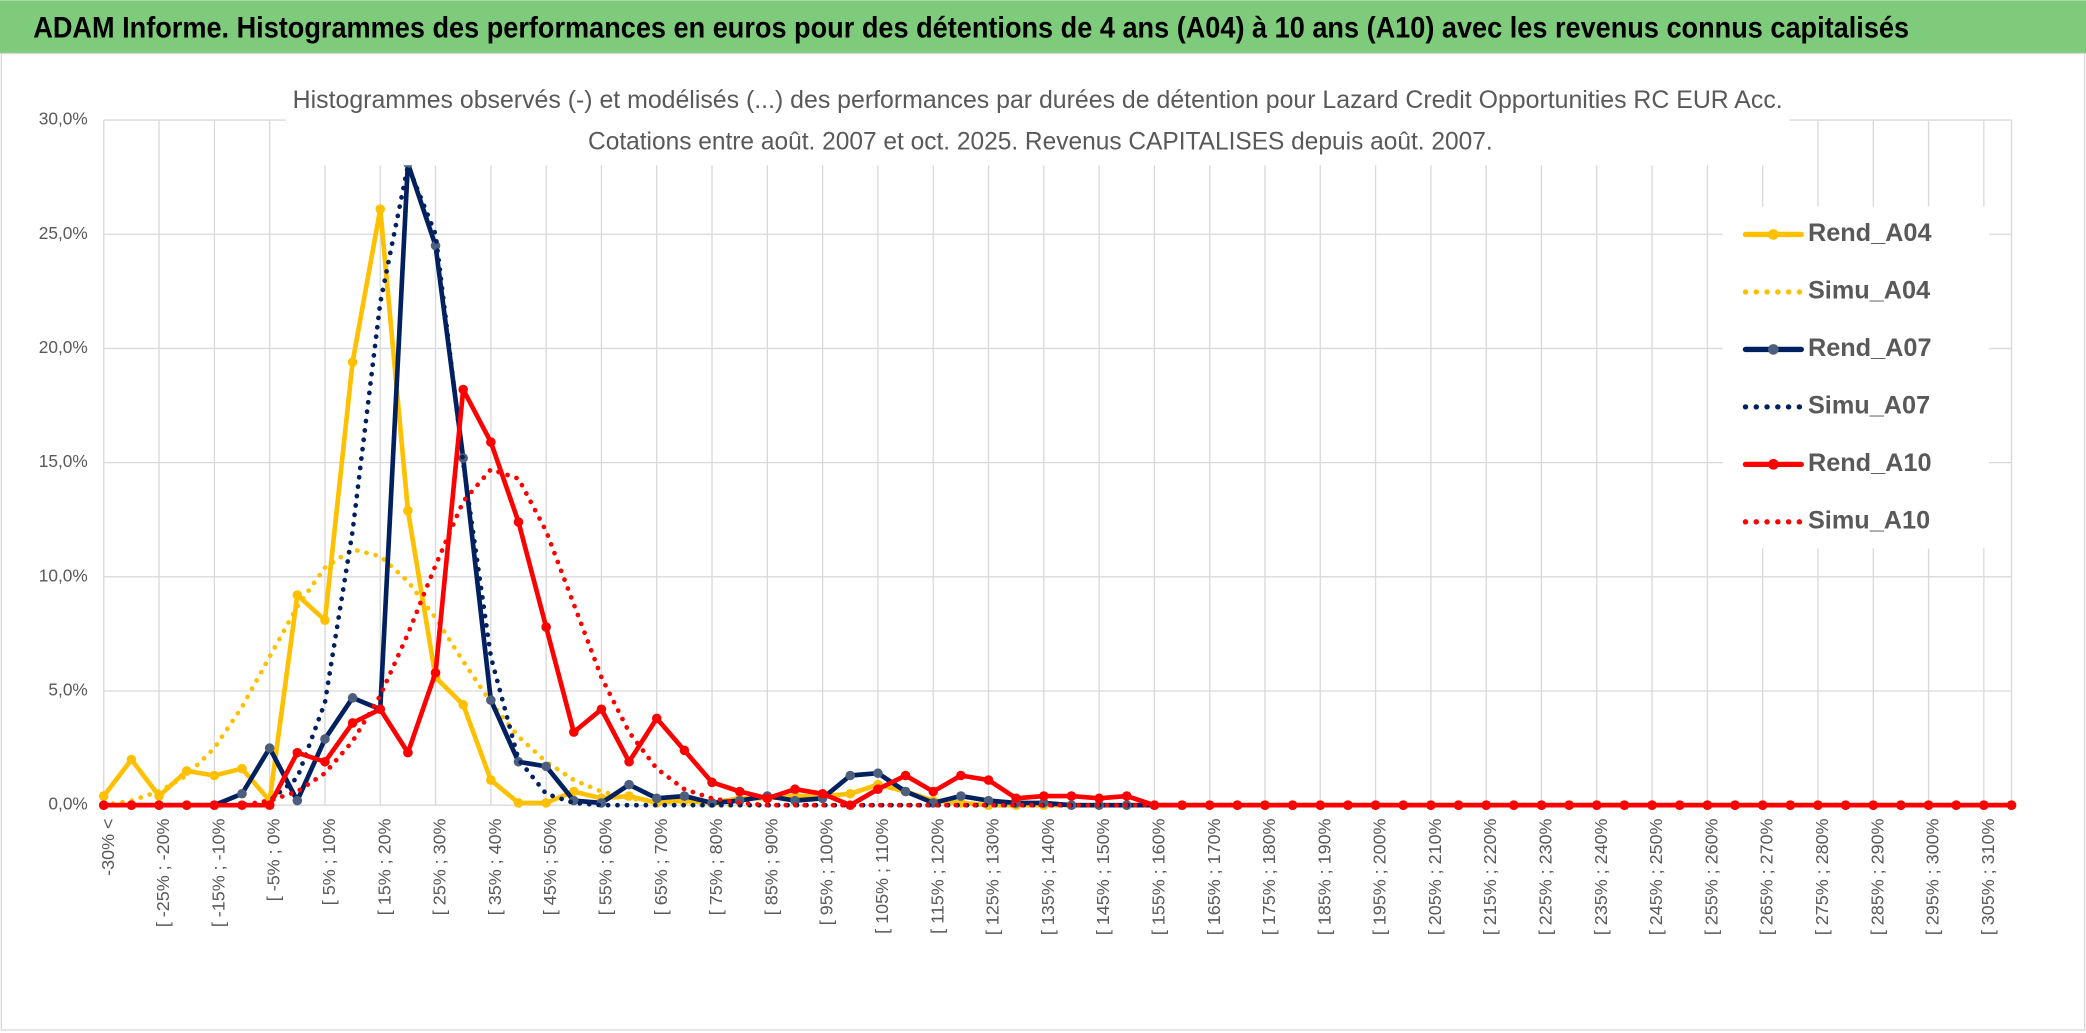 Image resolution: width=2086 pixels, height=1033 pixels. I want to click on x-tick-label: -30% <, so click(108, 846).